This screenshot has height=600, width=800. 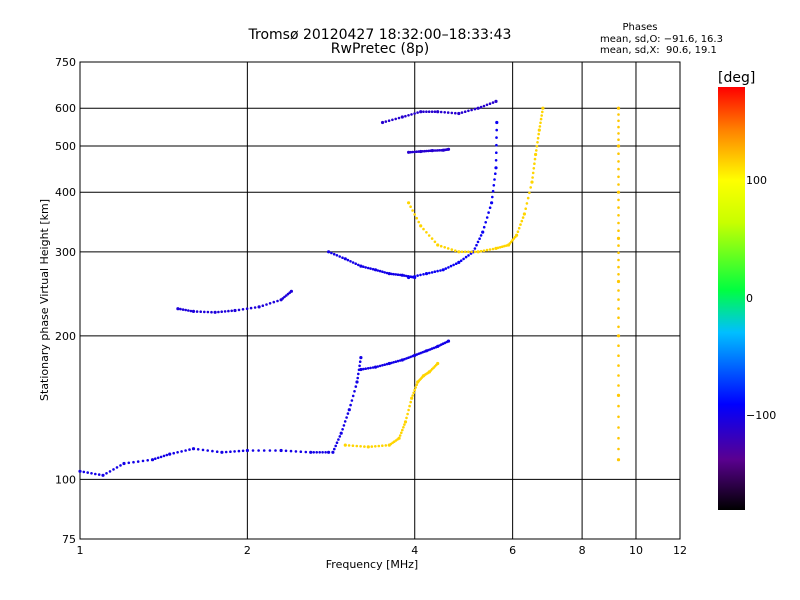 I want to click on chart-title: Tromsø 20120427 18:32:00–18:33:43, so click(x=380, y=35).